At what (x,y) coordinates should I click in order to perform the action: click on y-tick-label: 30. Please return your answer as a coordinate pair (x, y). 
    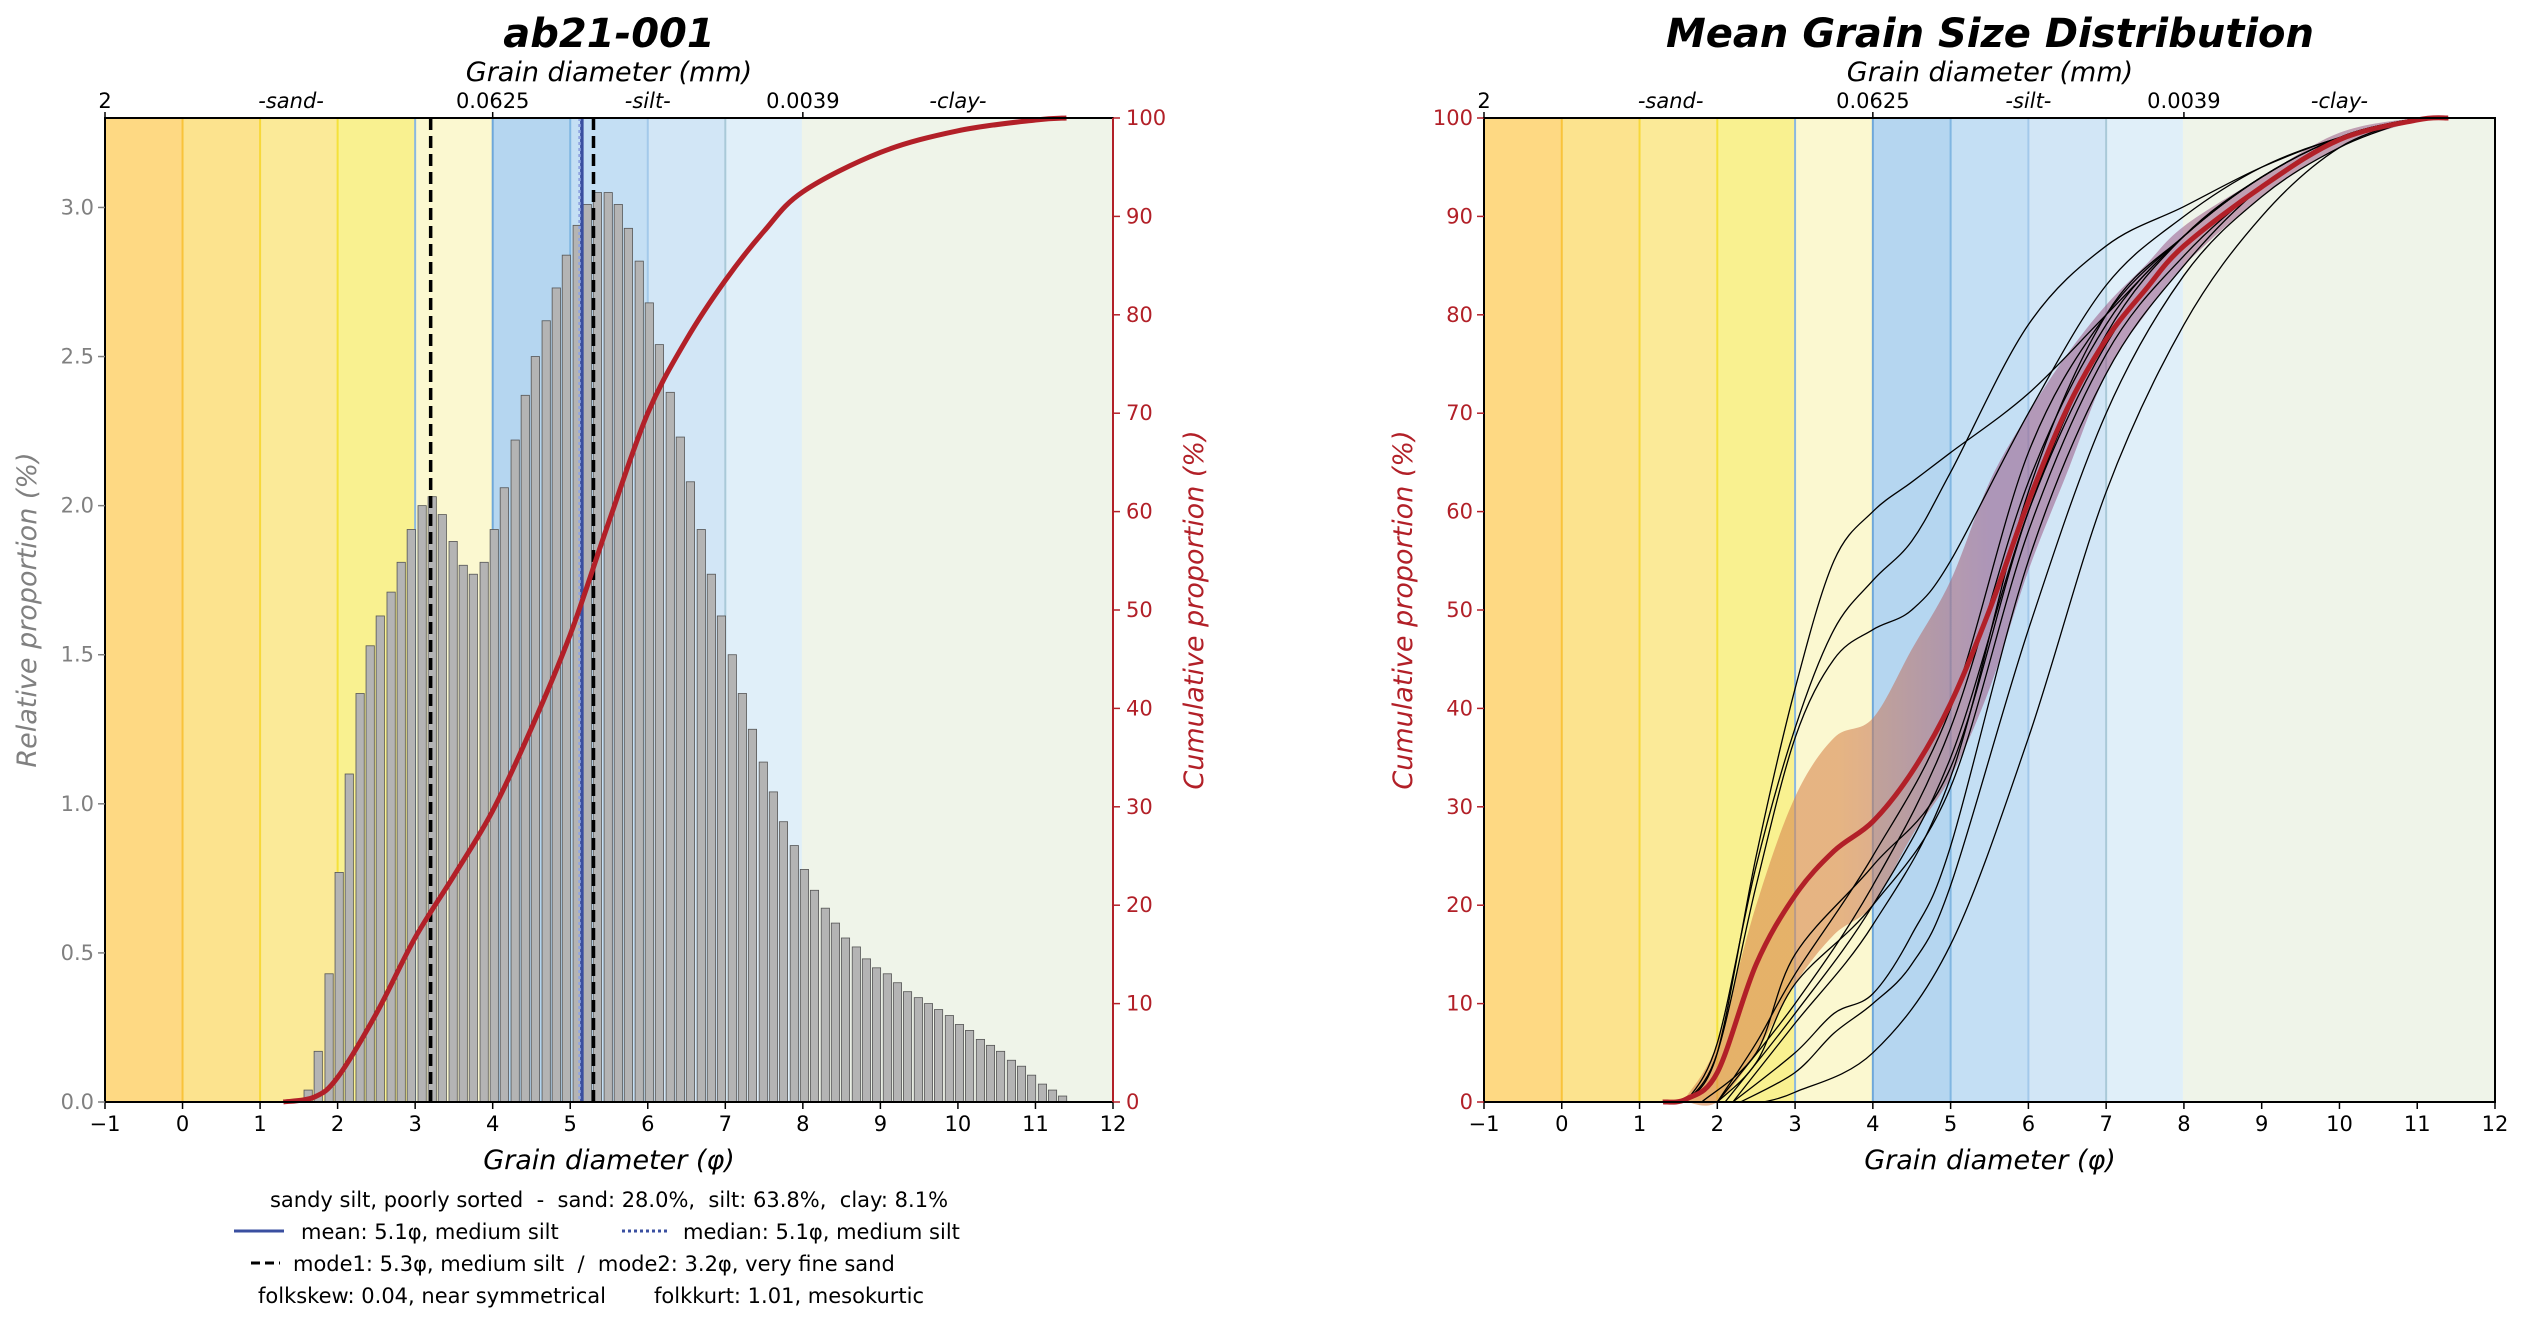
    Looking at the image, I should click on (1459, 807).